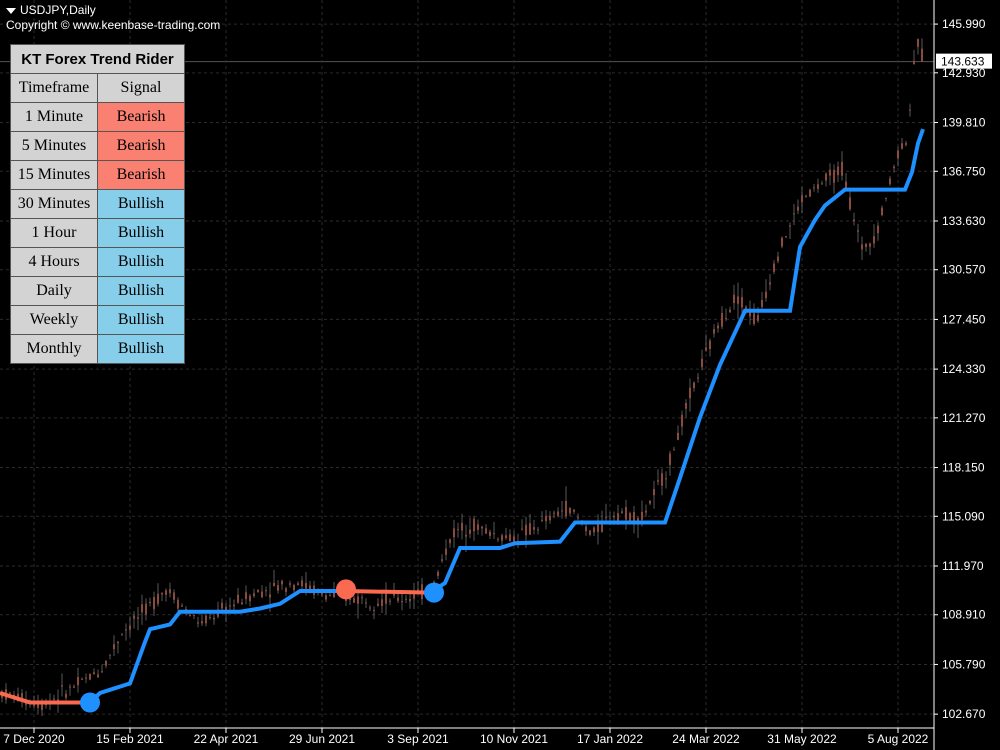 Image resolution: width=1000 pixels, height=750 pixels. What do you see at coordinates (54, 291) in the screenshot?
I see `timeframe-cell: Daily` at bounding box center [54, 291].